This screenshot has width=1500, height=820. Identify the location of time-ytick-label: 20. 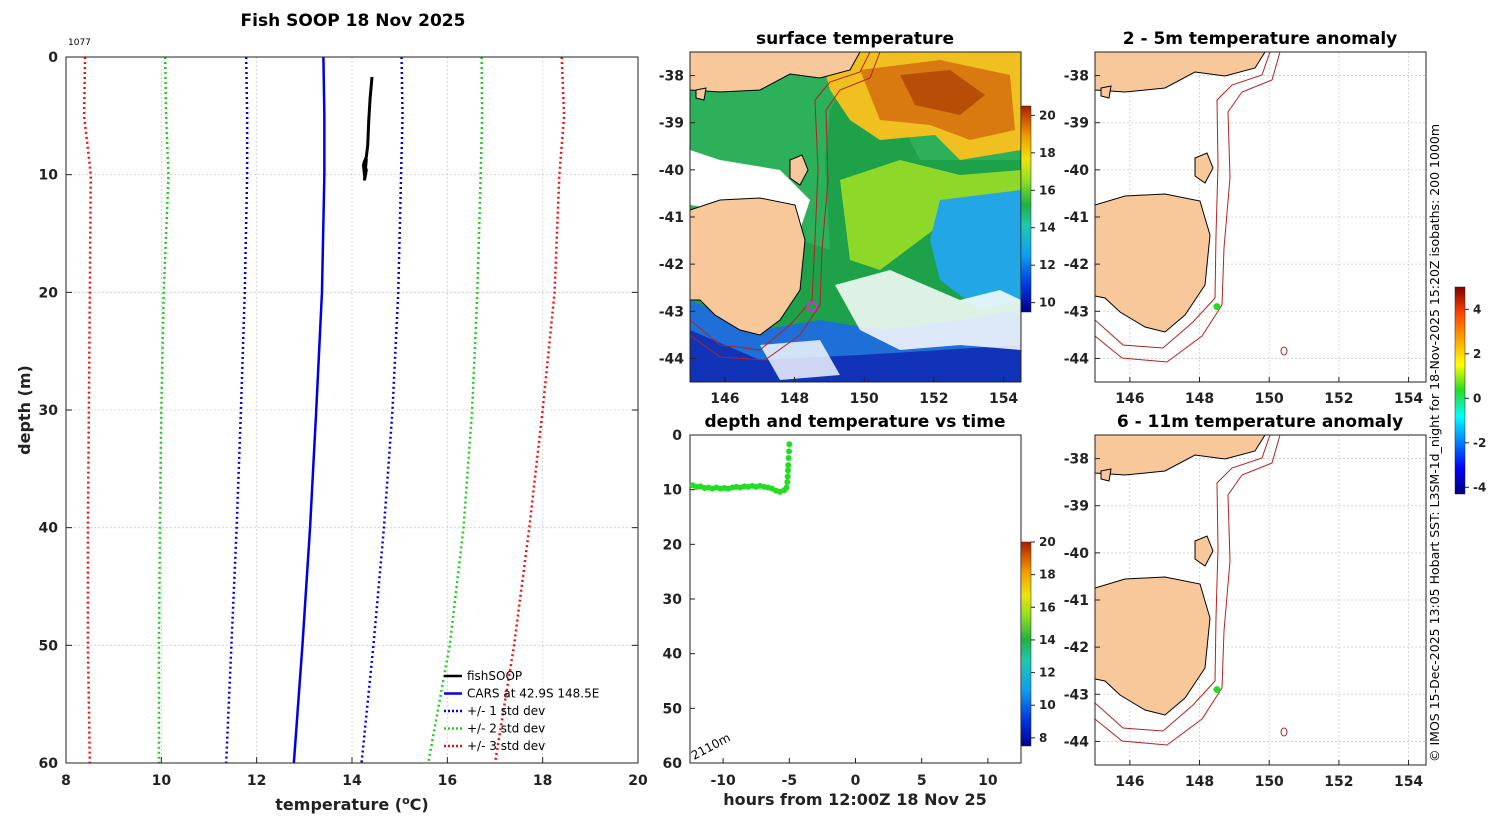
(673, 545).